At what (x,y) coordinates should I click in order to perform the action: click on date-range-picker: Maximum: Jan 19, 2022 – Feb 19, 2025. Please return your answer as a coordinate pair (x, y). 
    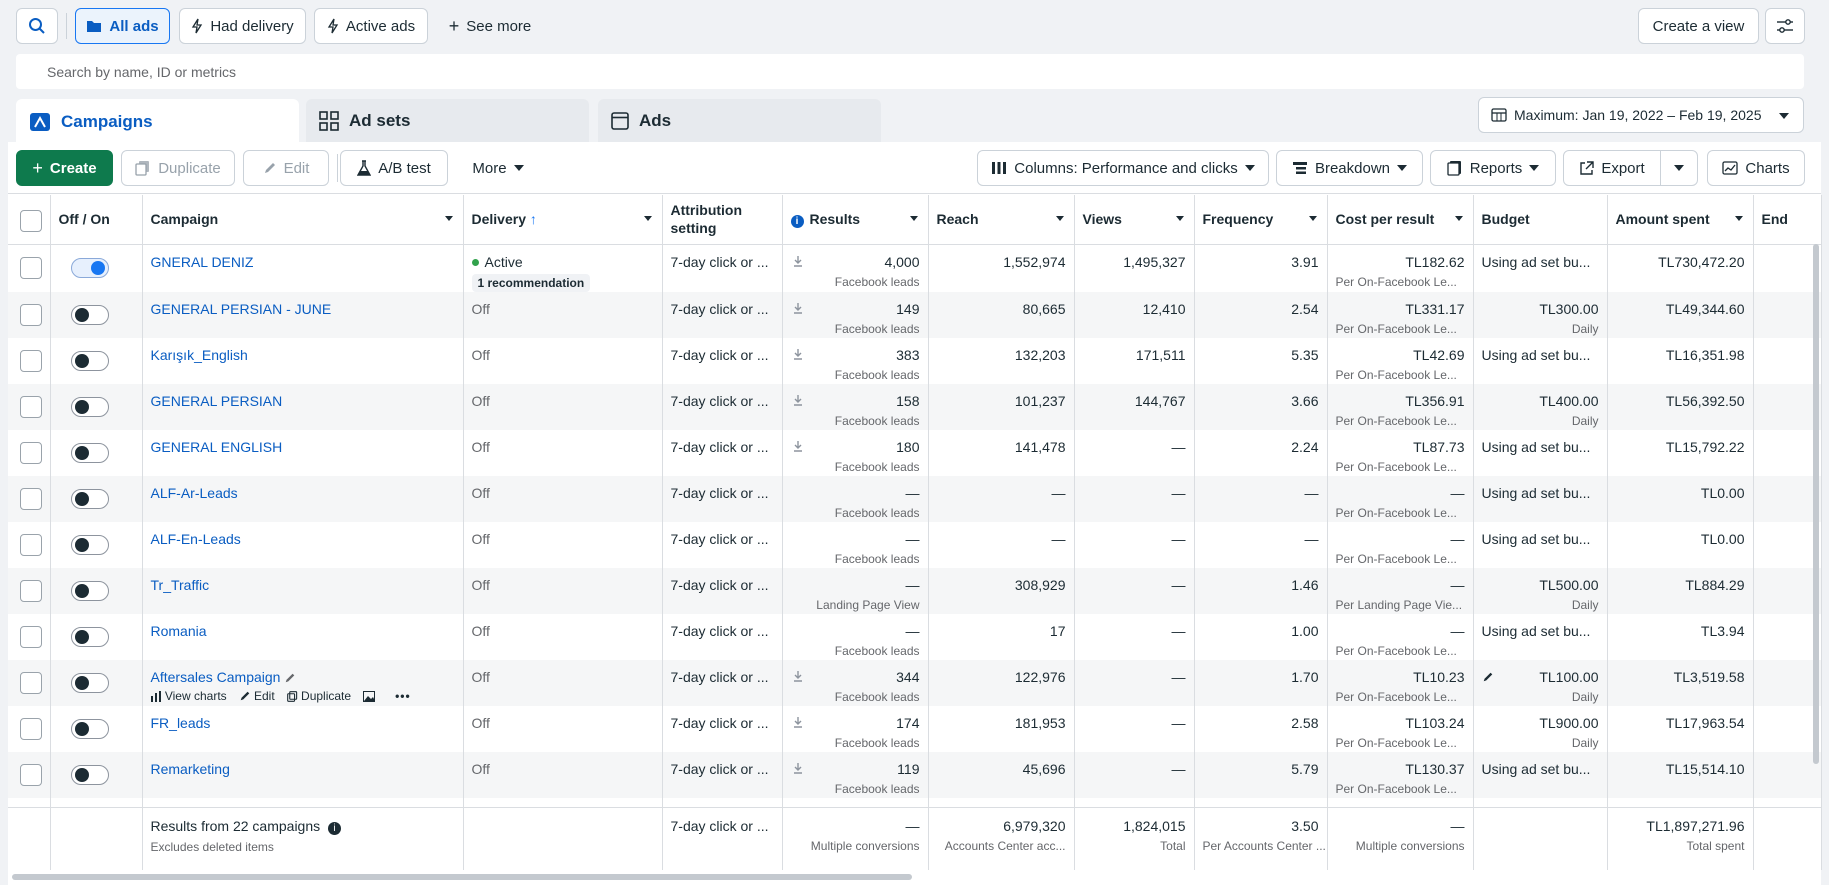
    Looking at the image, I should click on (1641, 115).